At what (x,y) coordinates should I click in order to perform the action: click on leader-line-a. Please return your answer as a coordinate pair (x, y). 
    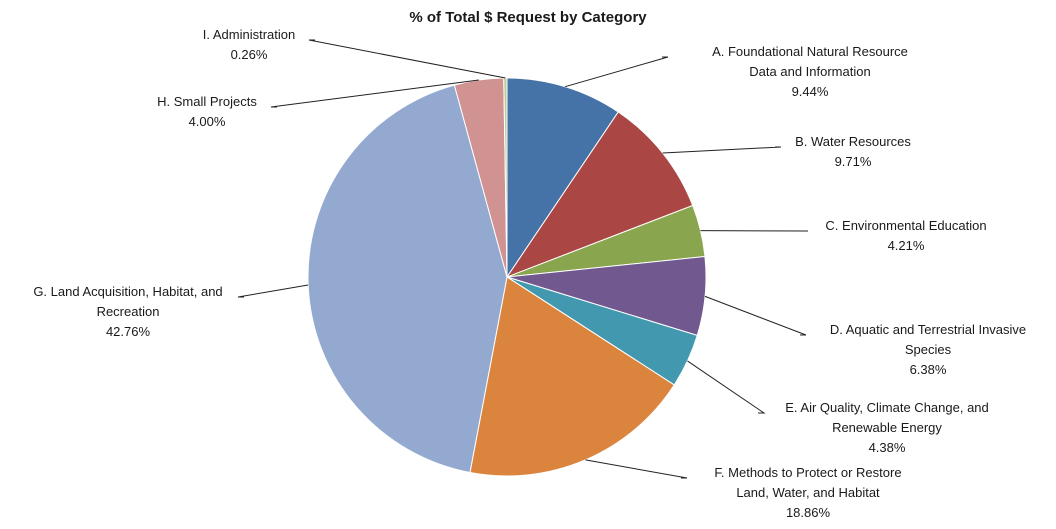
    Looking at the image, I should click on (616, 72).